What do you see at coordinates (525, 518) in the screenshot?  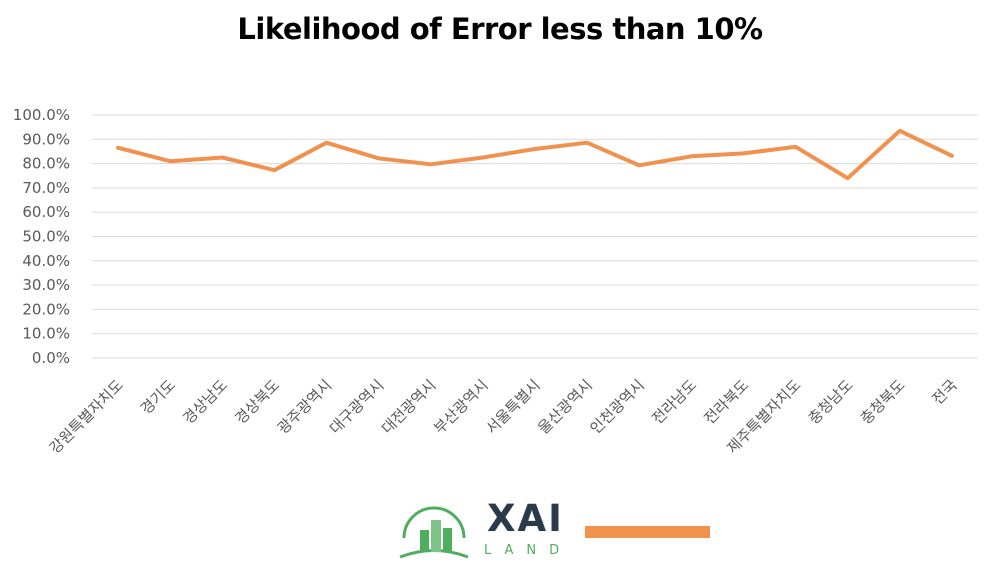 I see `logo-name: XAI` at bounding box center [525, 518].